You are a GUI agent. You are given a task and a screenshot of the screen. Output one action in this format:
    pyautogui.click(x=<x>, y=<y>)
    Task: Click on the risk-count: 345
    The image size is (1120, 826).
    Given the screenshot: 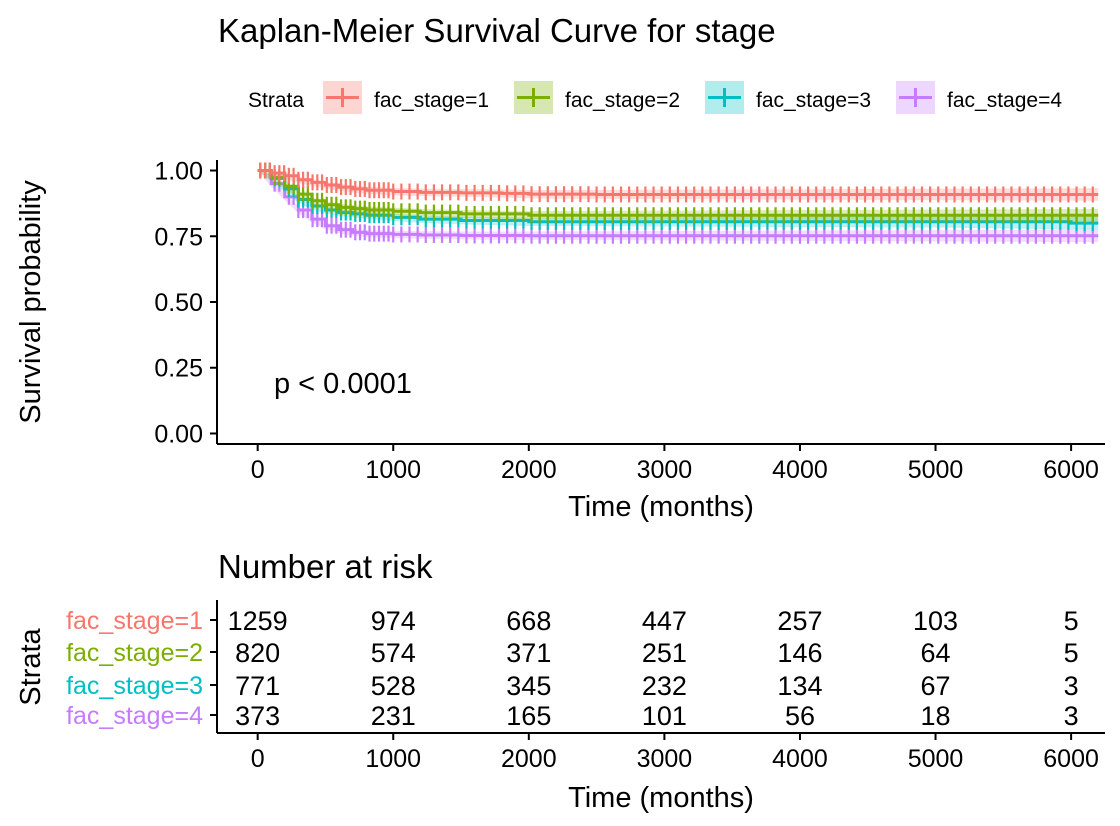 What is the action you would take?
    pyautogui.click(x=528, y=686)
    